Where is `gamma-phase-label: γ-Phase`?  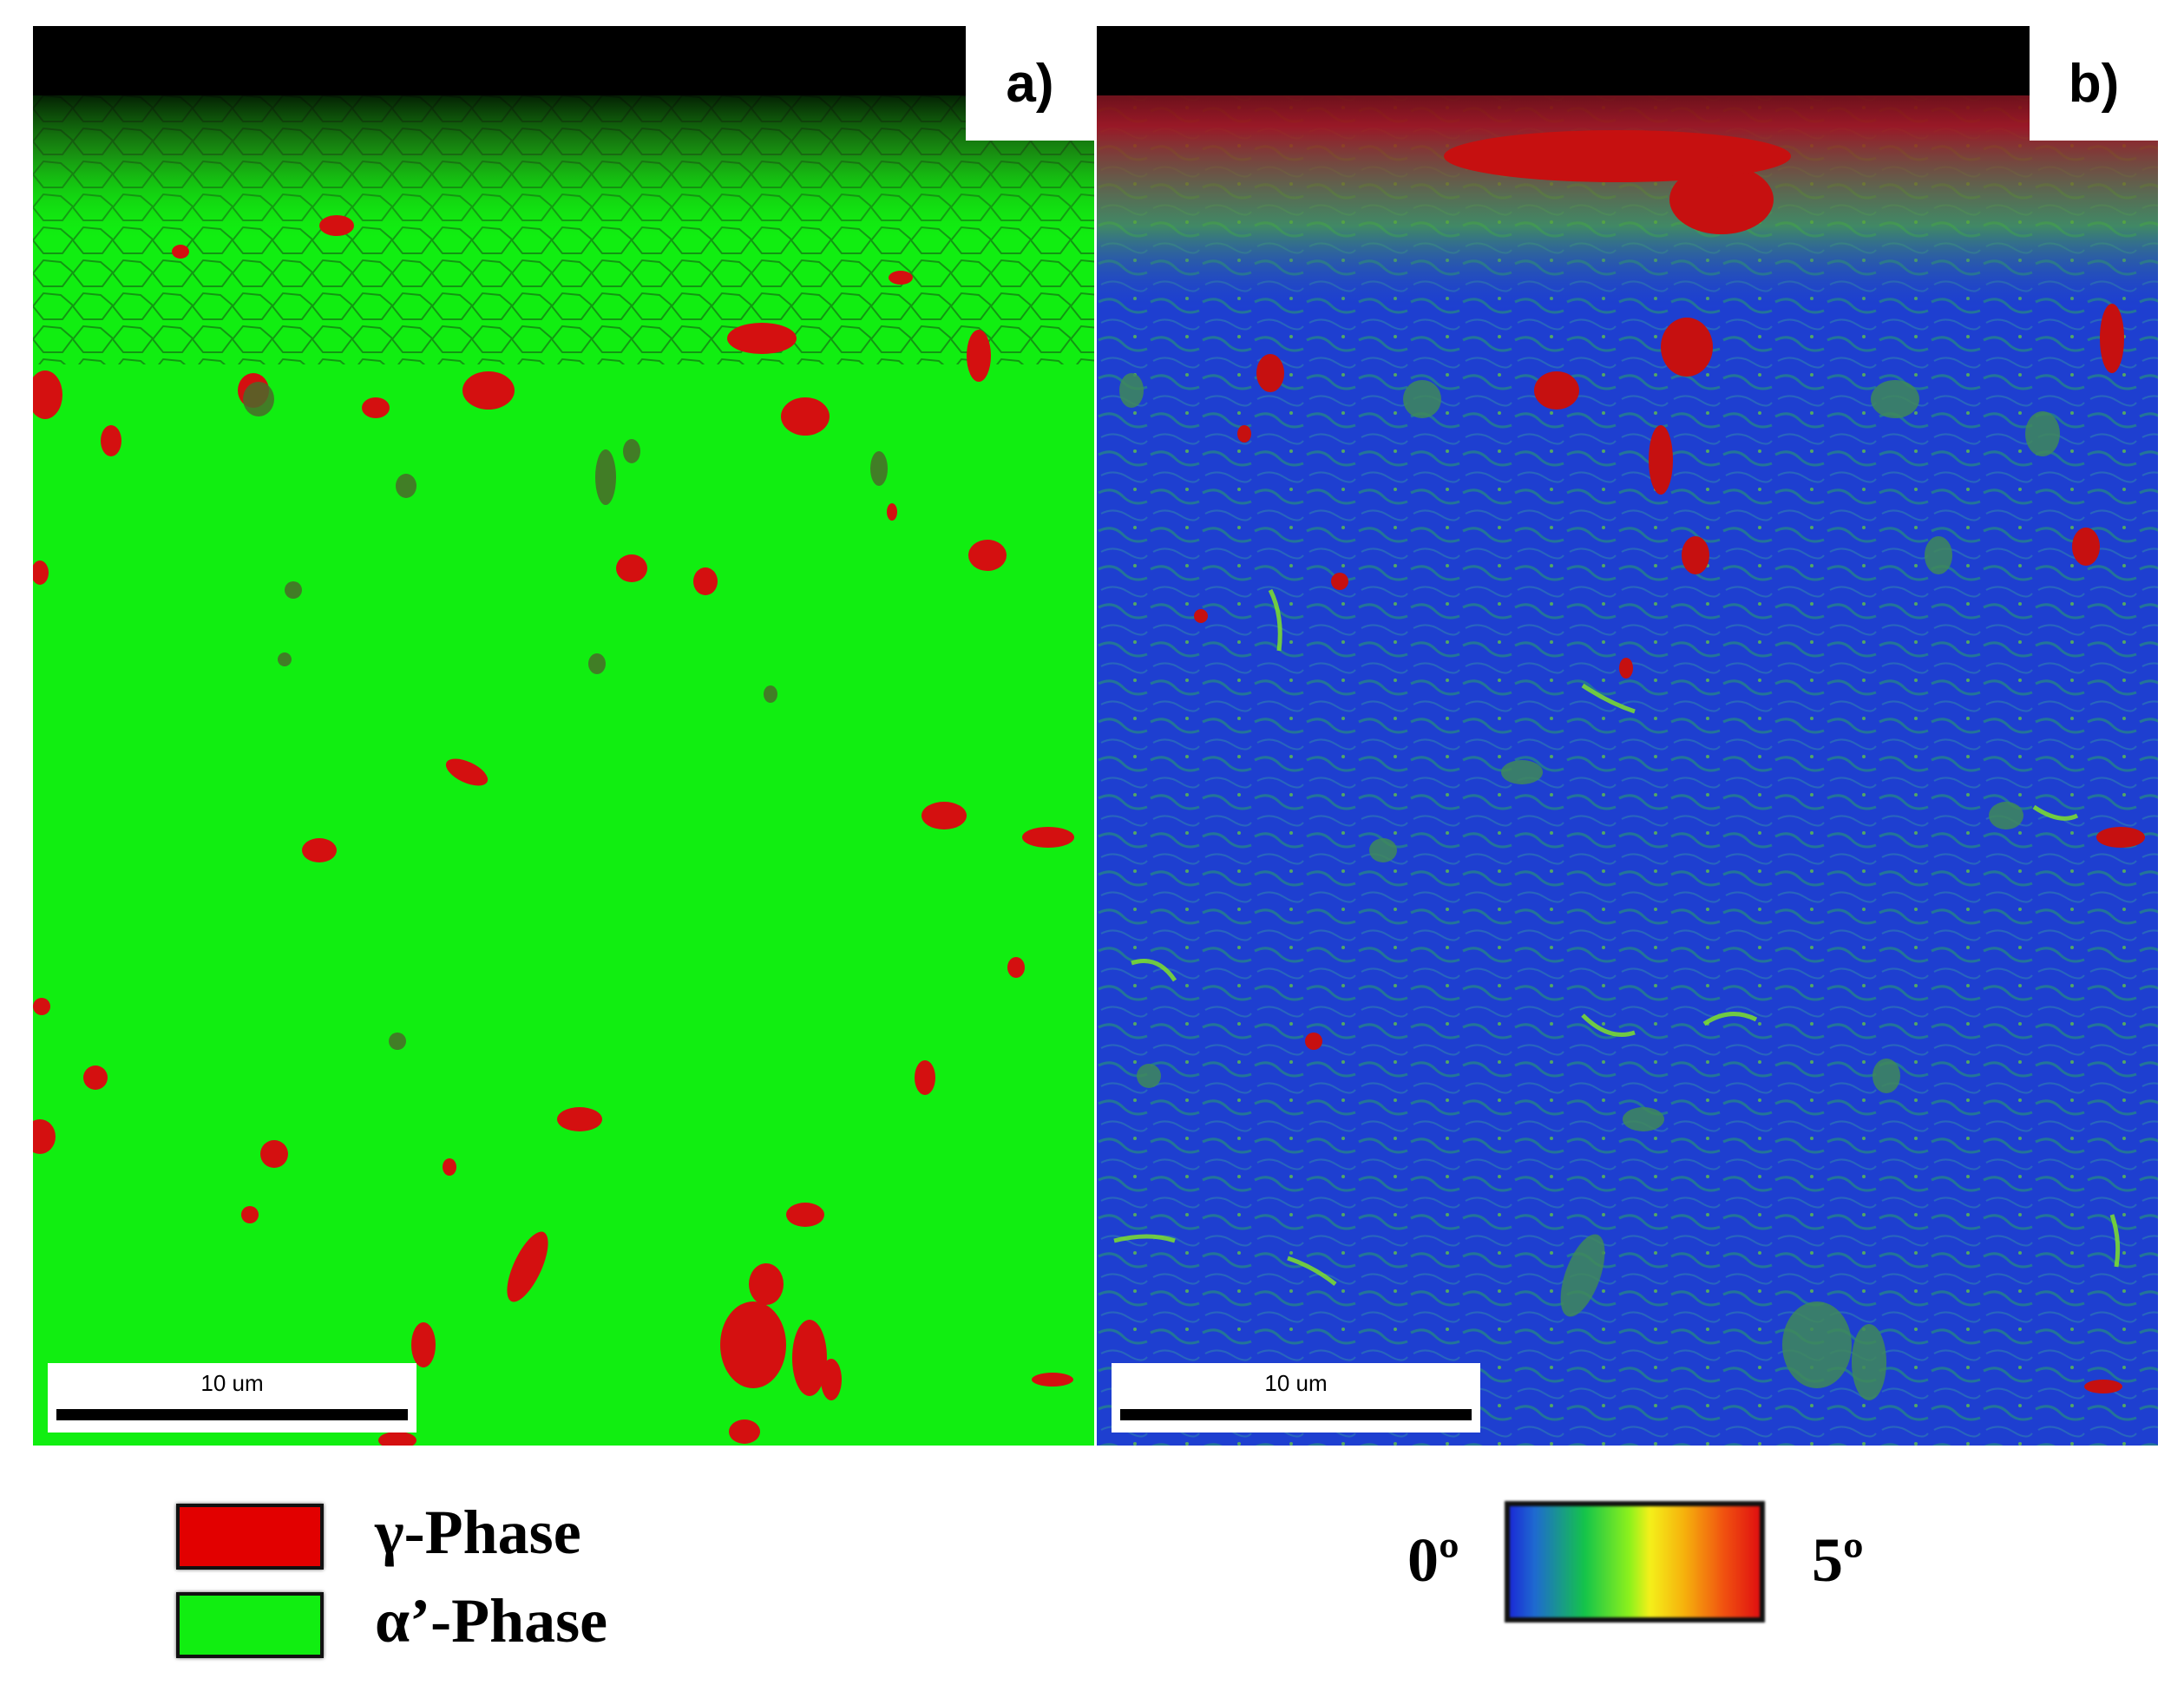
gamma-phase-label: γ-Phase is located at coordinates (478, 1533).